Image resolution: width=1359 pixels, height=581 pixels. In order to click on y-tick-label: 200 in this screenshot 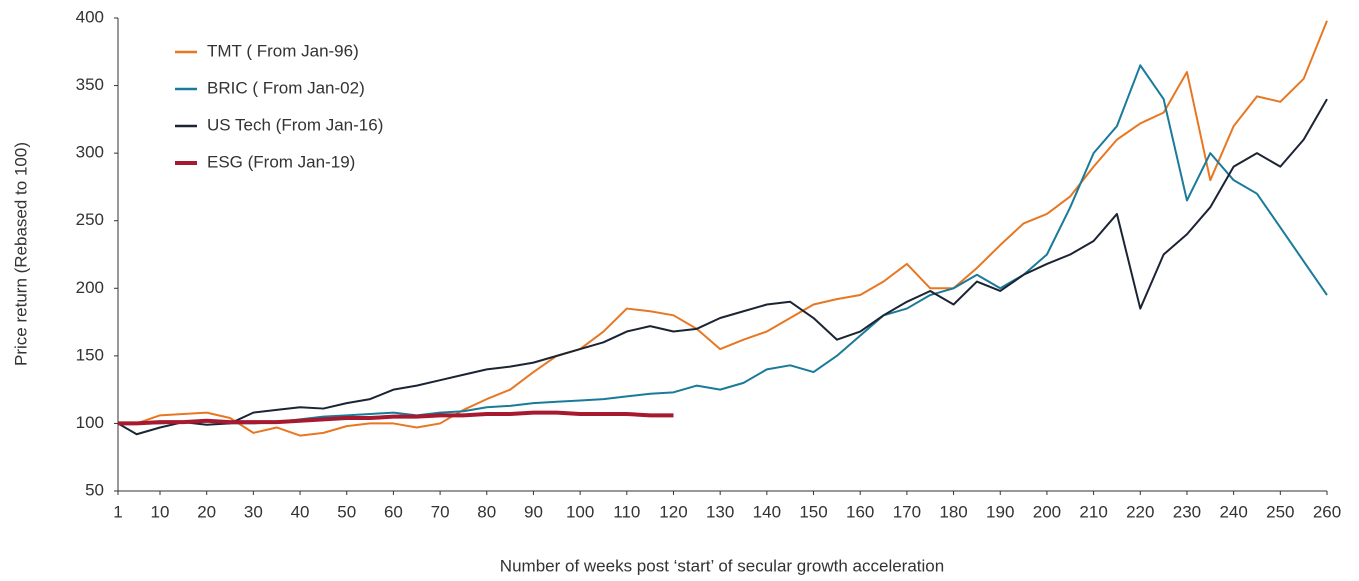, I will do `click(90, 287)`.